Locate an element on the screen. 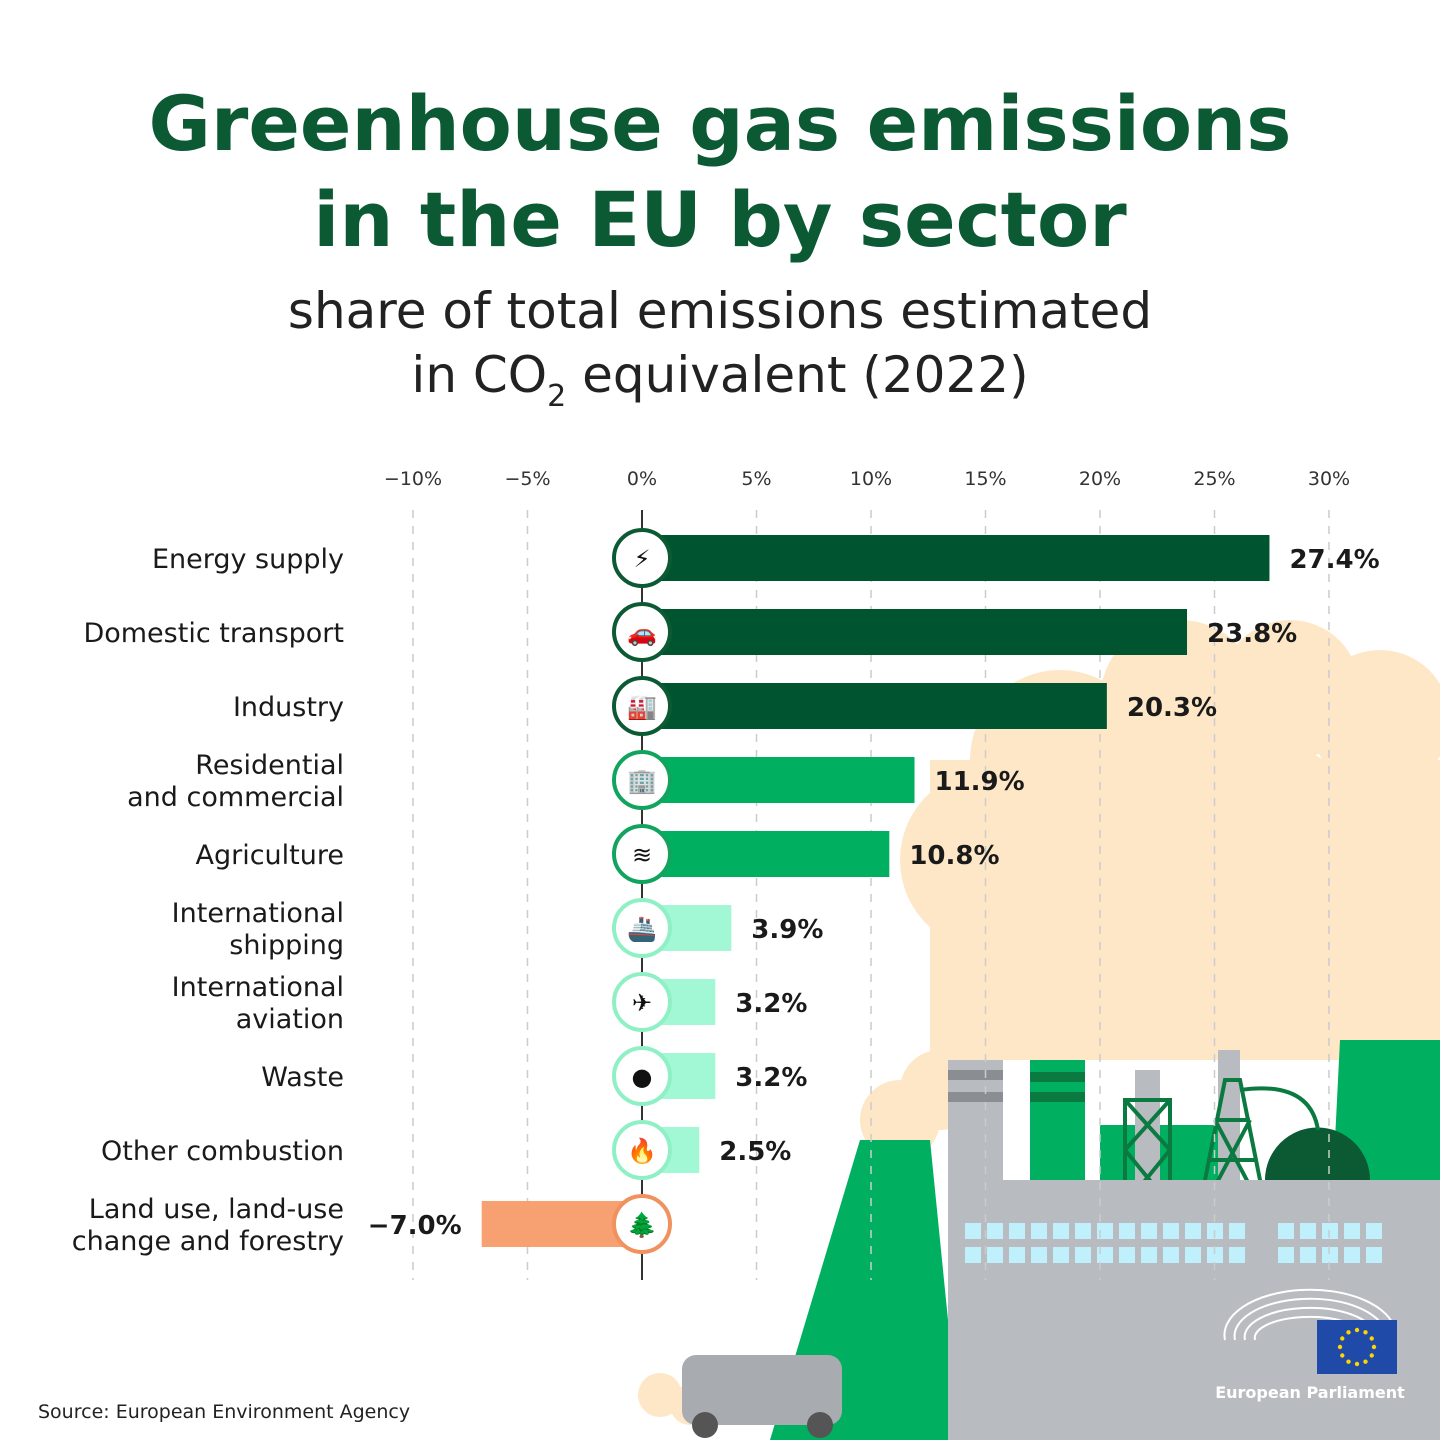 This screenshot has width=1440, height=1440. category-label: International is located at coordinates (258, 987).